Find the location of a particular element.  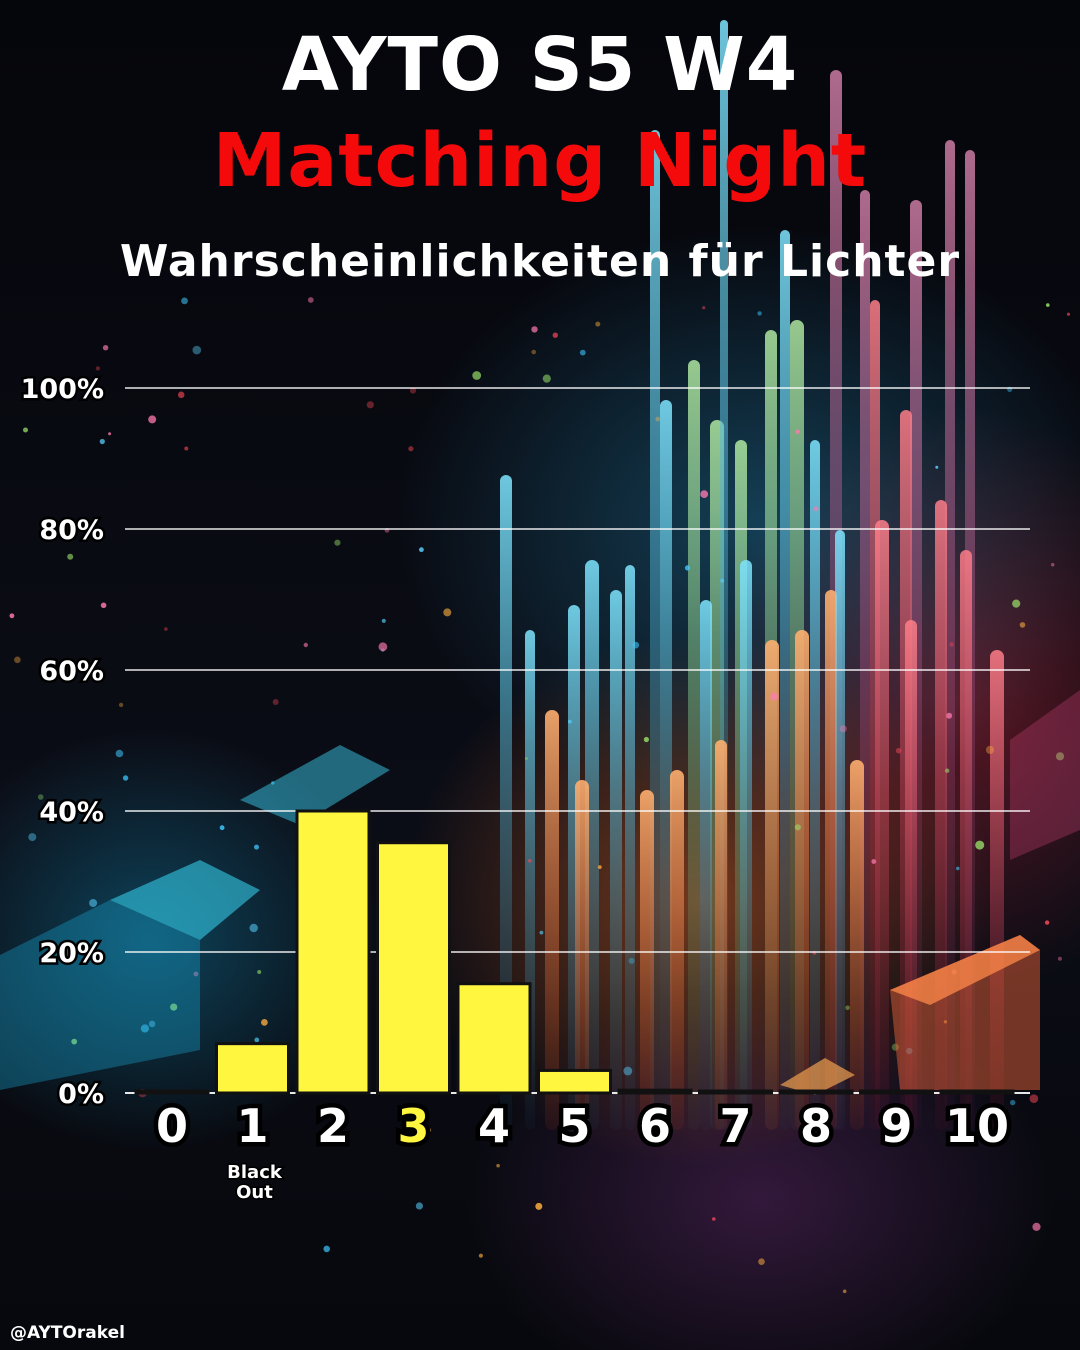

chart-title: AYTO S5 W4 is located at coordinates (540, 65).